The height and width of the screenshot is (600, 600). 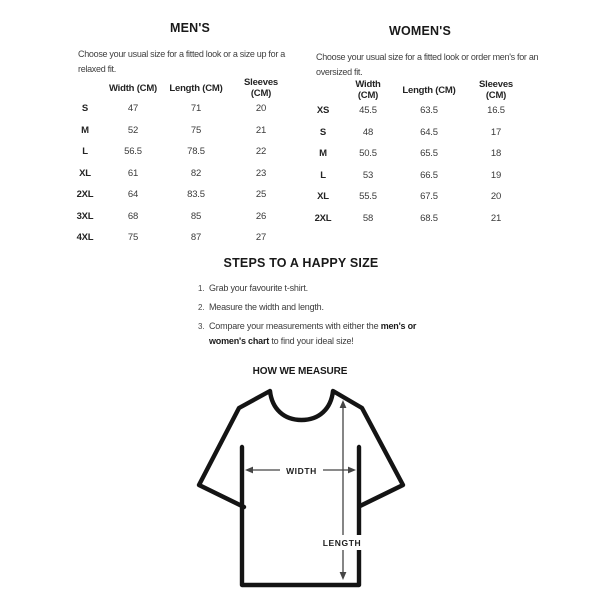 I want to click on length-value: 66.5, so click(x=429, y=175).